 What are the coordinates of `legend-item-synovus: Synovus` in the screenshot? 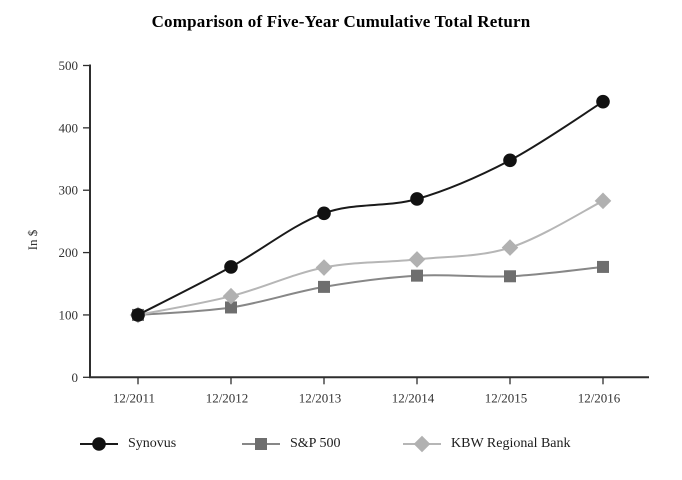 It's located at (128, 444).